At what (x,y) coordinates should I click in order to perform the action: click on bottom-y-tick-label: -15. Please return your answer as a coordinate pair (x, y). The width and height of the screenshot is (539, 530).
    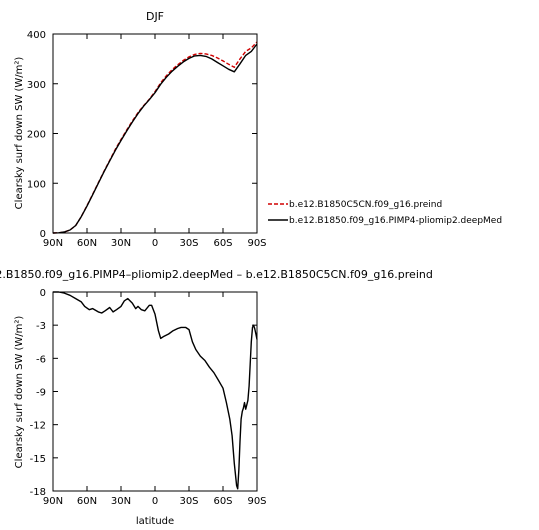
    Looking at the image, I should click on (38, 459).